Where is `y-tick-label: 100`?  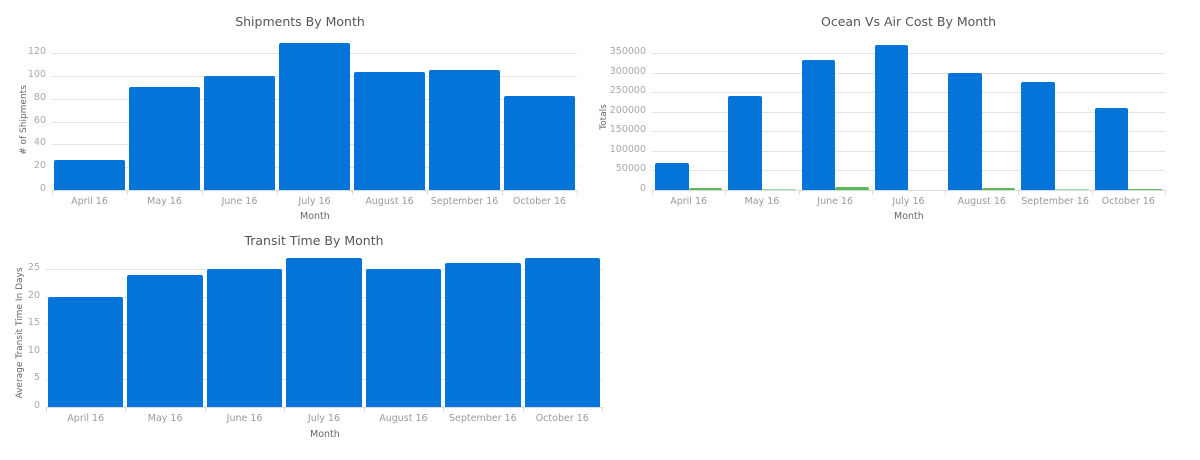 y-tick-label: 100 is located at coordinates (36, 74).